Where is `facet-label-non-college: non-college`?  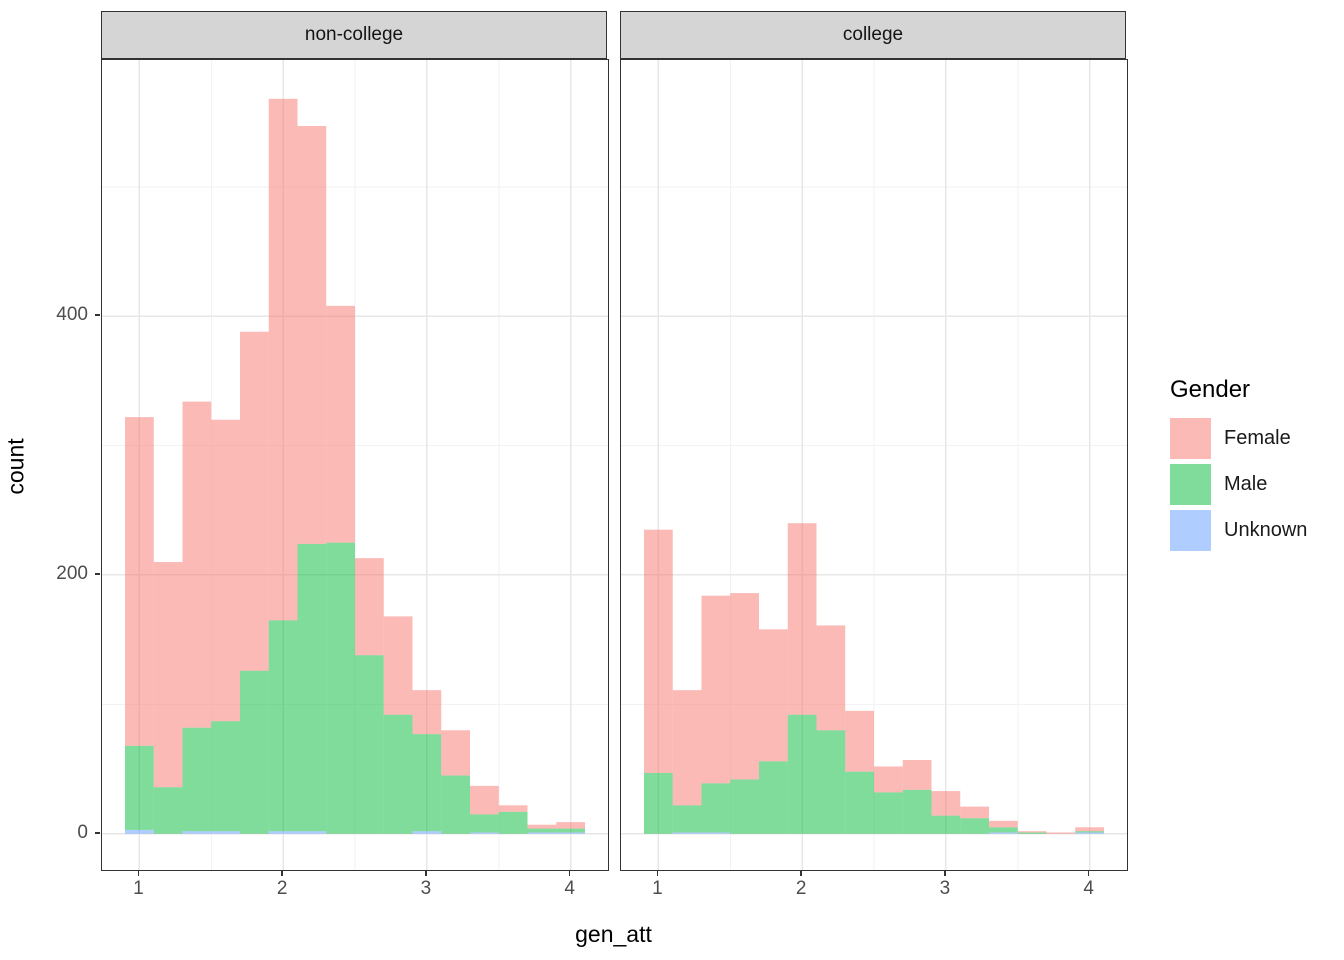 facet-label-non-college: non-college is located at coordinates (354, 34).